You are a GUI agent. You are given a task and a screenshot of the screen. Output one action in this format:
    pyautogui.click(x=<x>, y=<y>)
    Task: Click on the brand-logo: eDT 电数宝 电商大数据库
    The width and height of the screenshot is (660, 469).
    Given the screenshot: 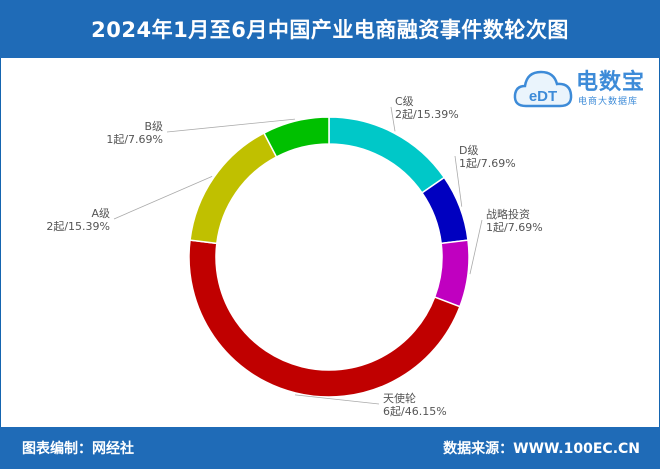 What is the action you would take?
    pyautogui.click(x=582, y=88)
    